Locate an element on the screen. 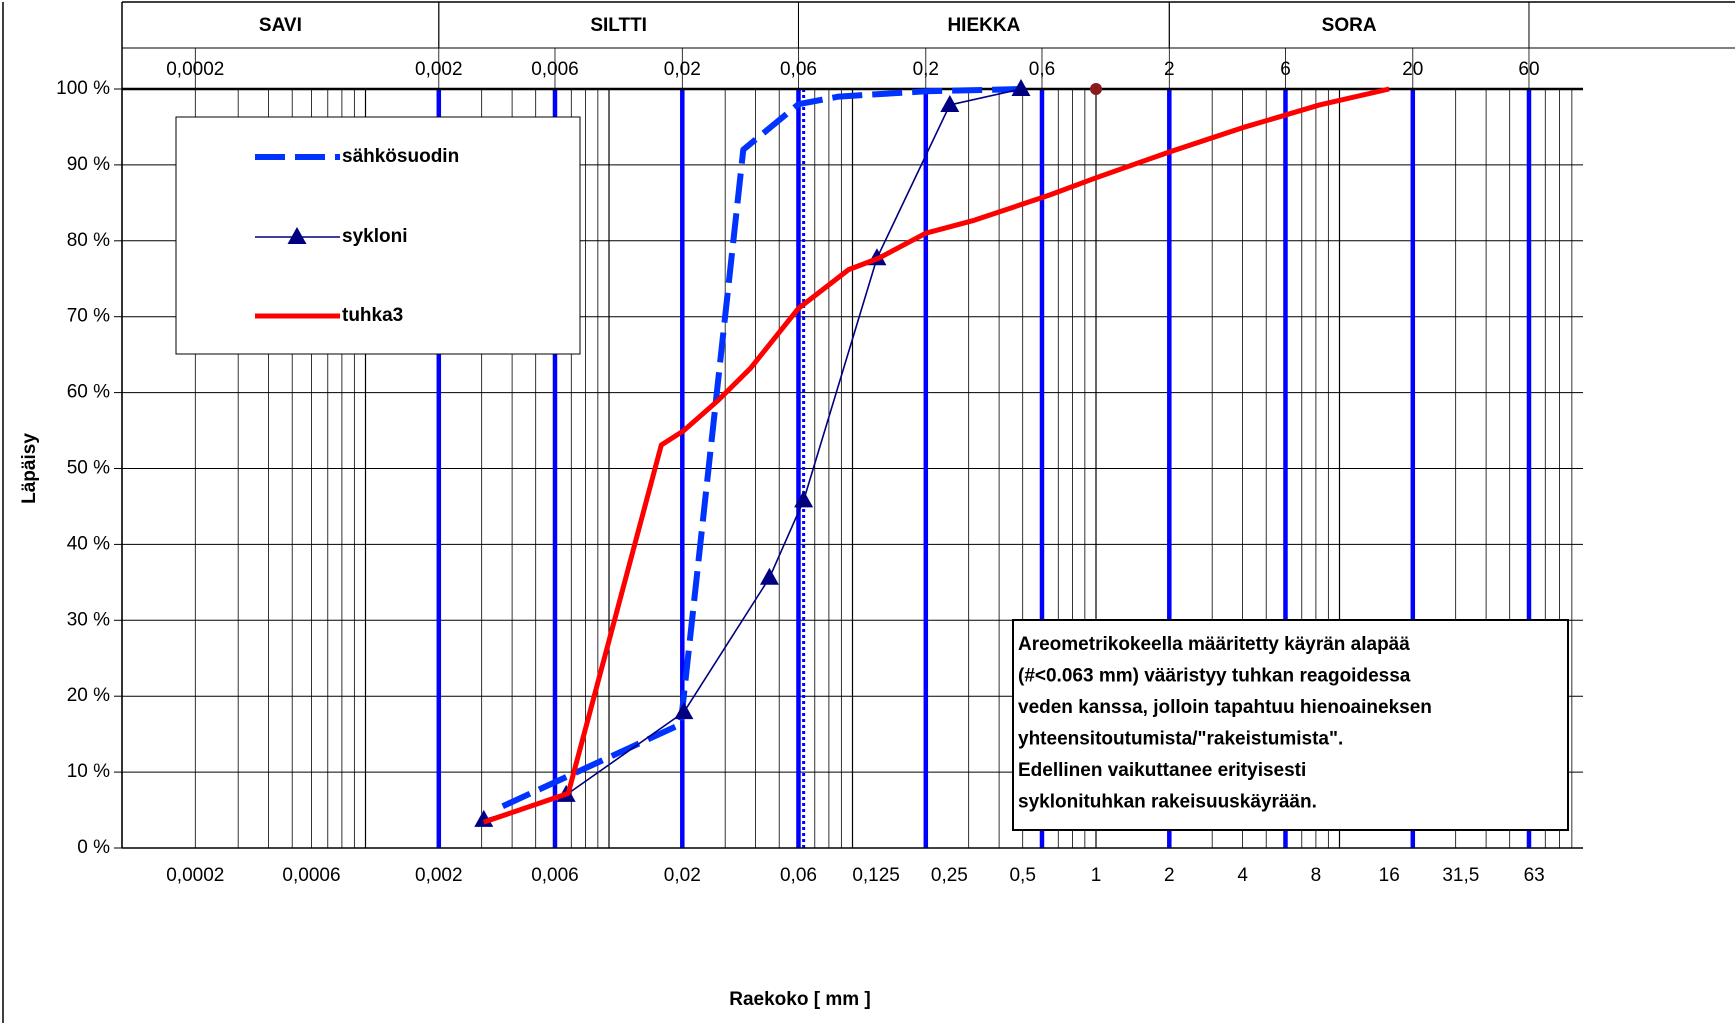  annotation-line: Edellinen vaikuttanee erityisesti is located at coordinates (1162, 770).